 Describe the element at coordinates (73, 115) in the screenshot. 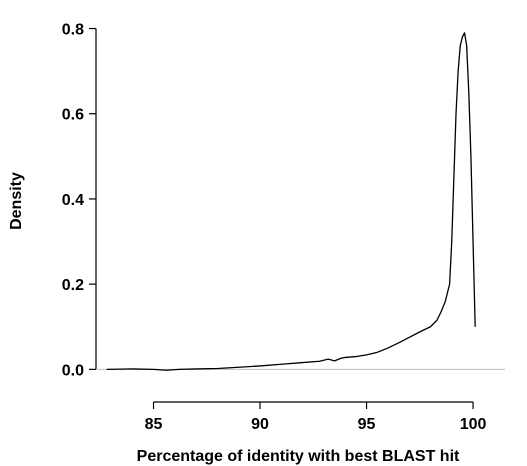

I see `y-tick-label: 0.6` at that location.